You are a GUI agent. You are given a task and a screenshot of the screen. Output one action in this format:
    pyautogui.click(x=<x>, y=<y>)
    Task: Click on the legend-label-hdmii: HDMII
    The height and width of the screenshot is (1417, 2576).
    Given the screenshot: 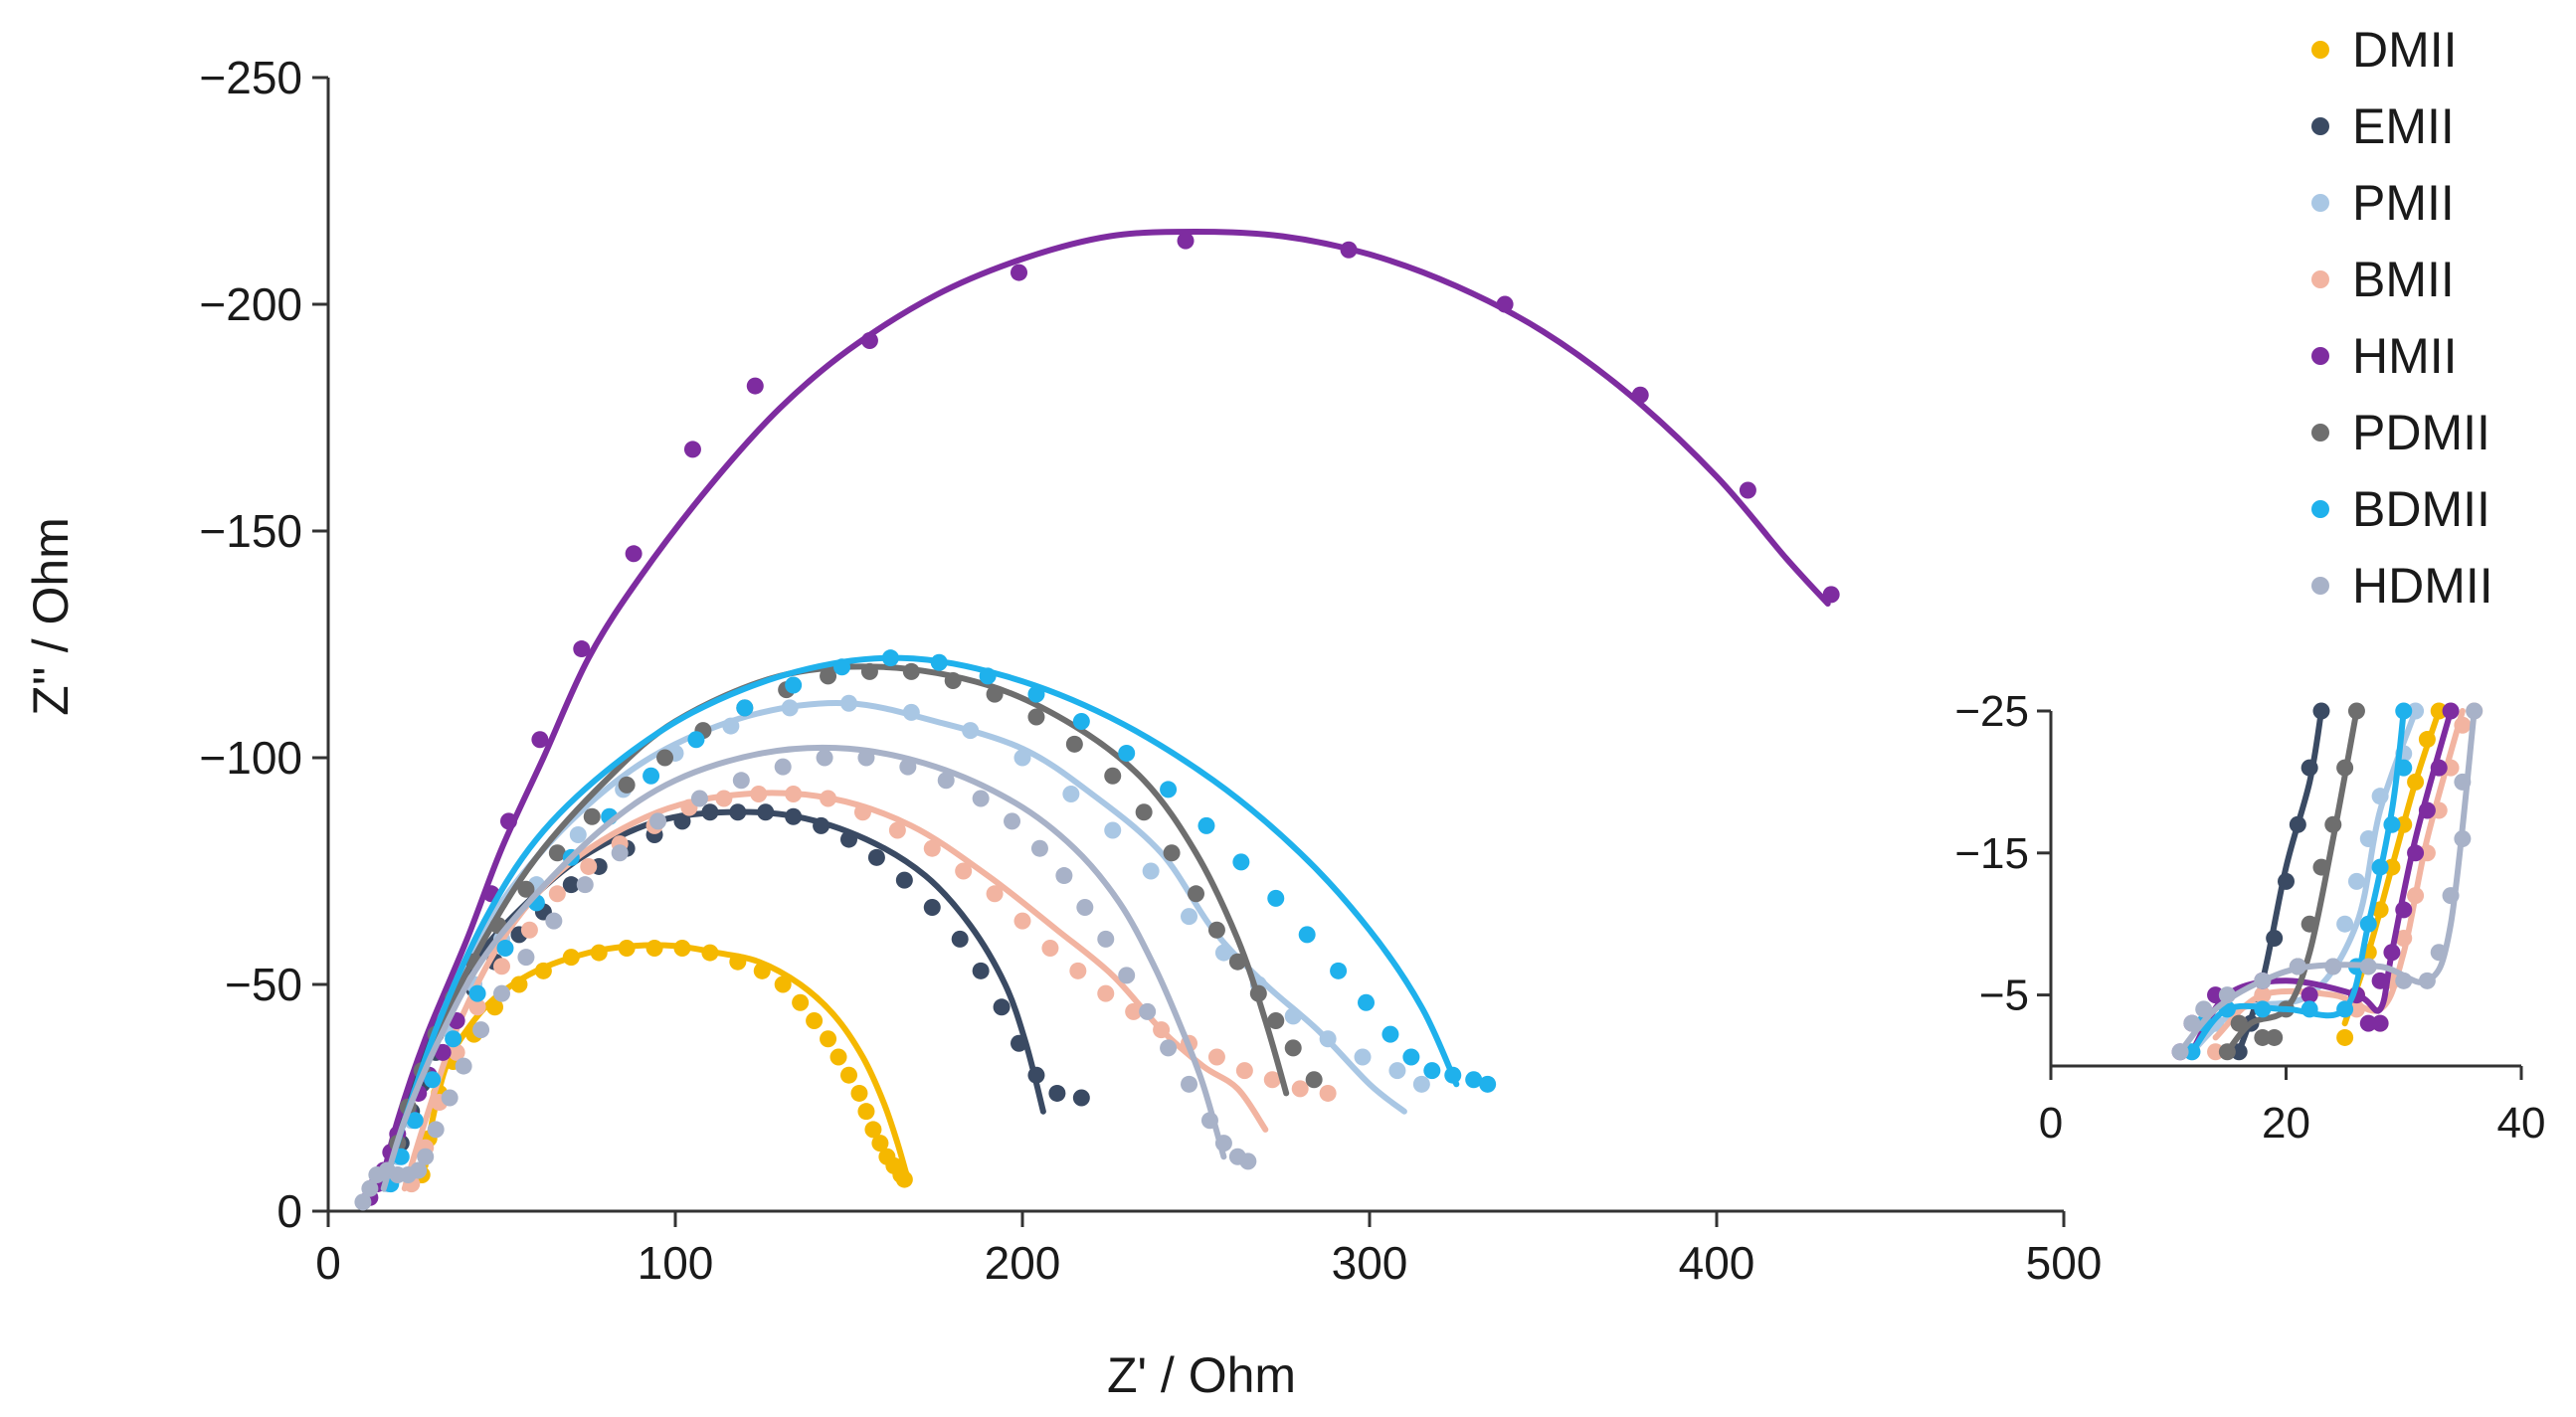 What is the action you would take?
    pyautogui.click(x=2422, y=586)
    